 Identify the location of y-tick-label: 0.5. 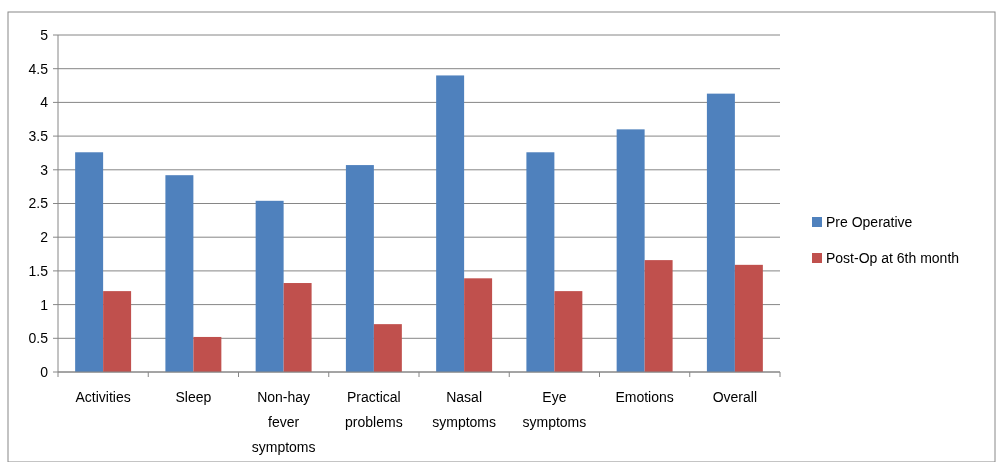
(38, 338).